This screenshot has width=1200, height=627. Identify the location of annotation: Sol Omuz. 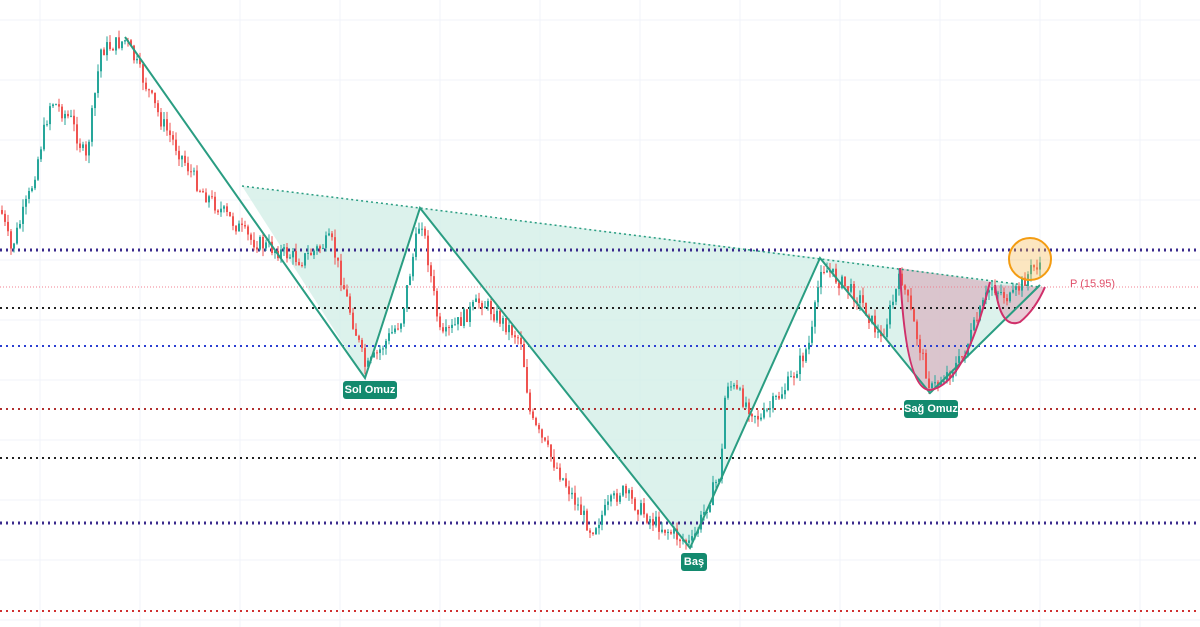
(370, 390).